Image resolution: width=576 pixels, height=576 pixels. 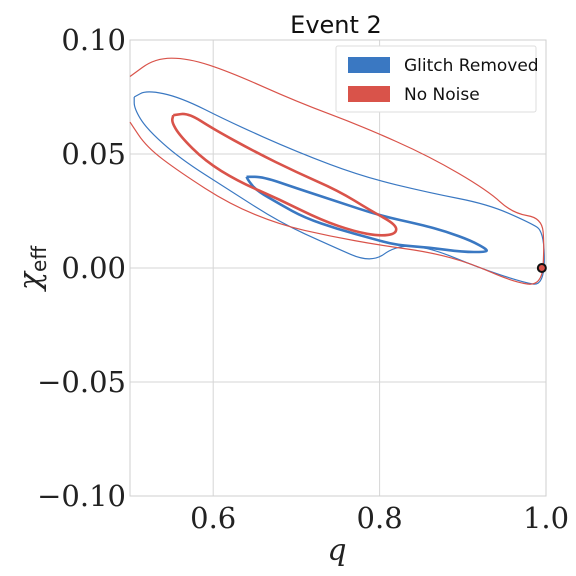 What do you see at coordinates (336, 25) in the screenshot?
I see `chart-title: Event 2` at bounding box center [336, 25].